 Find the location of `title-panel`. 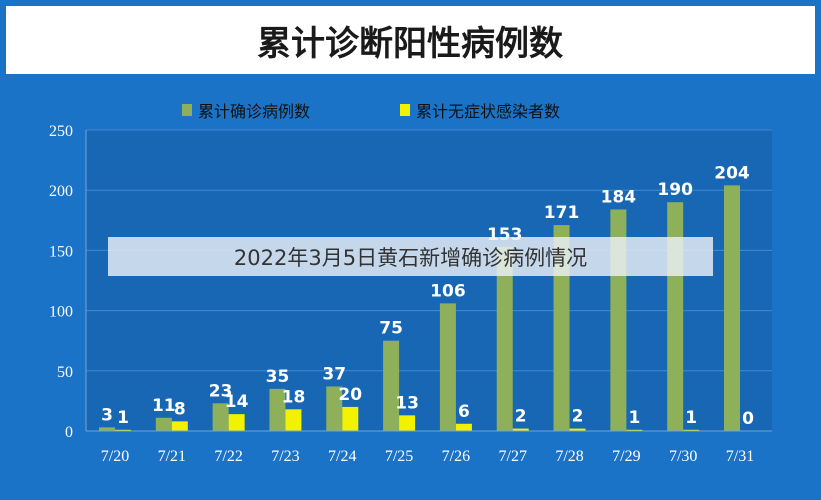

title-panel is located at coordinates (410, 40).